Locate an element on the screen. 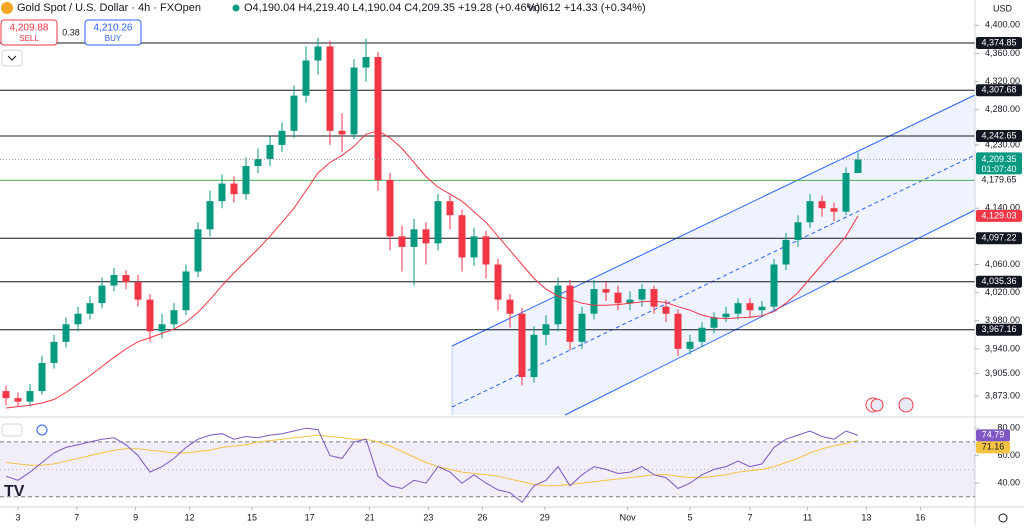 The height and width of the screenshot is (530, 1024). y-tick-label: 3,905.00 is located at coordinates (1002, 373).